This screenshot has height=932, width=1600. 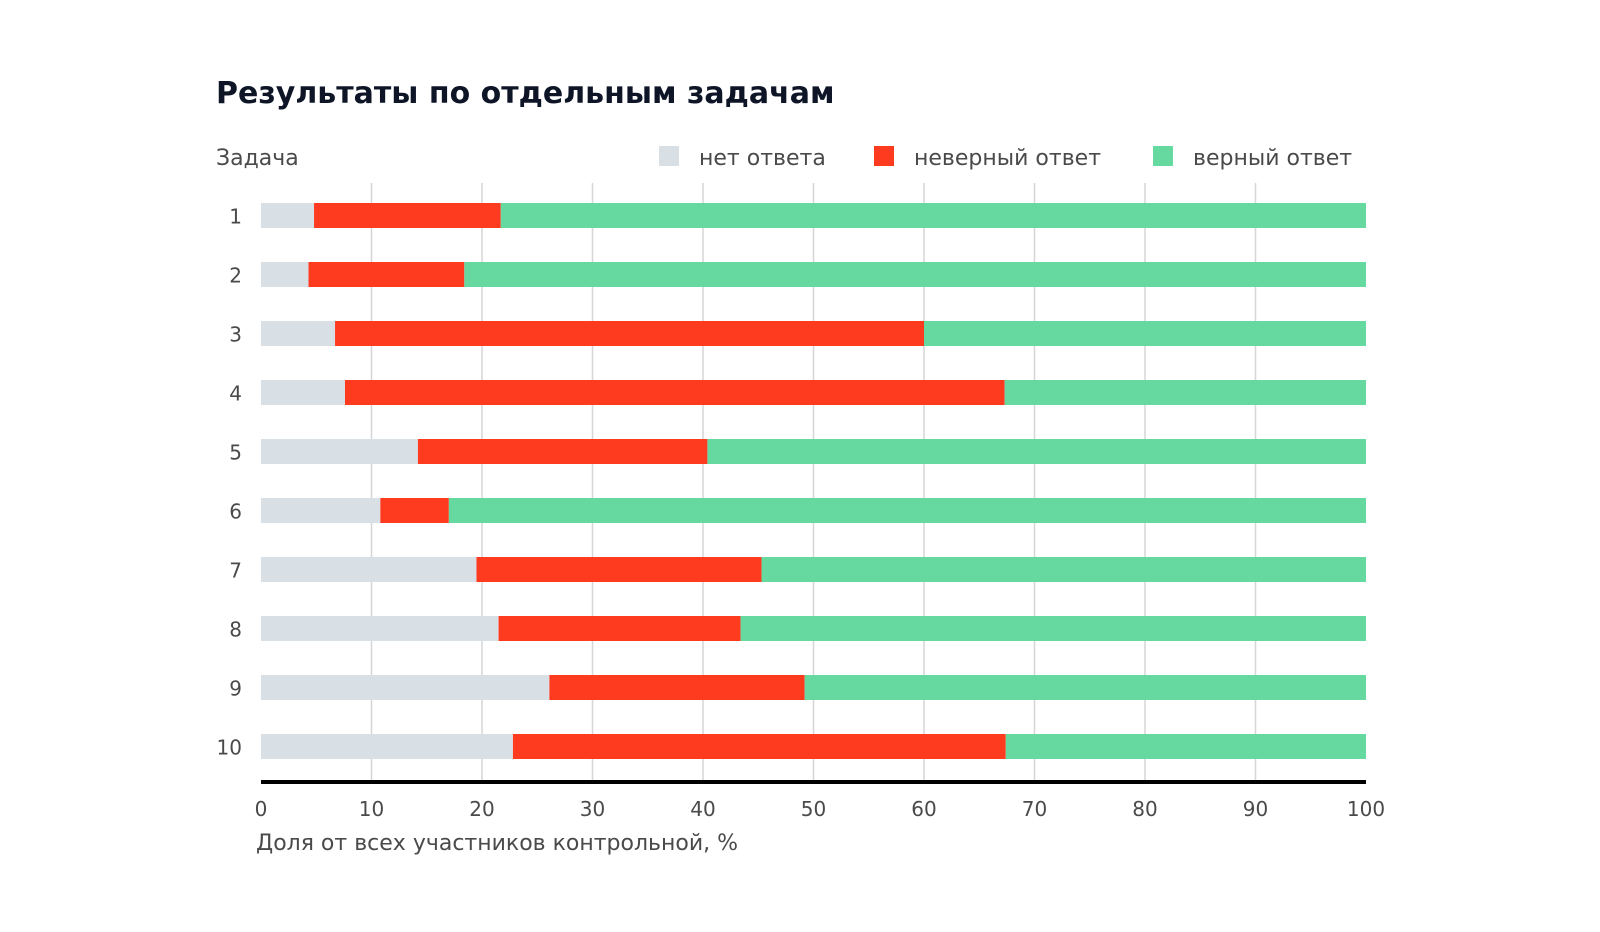 I want to click on x-tick-label: 60, so click(x=923, y=809).